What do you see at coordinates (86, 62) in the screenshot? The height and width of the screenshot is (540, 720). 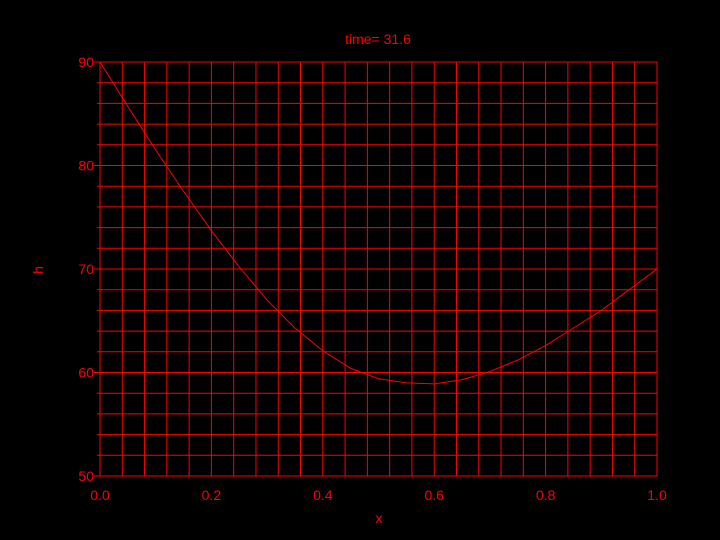 I see `y-tick-label: 90` at bounding box center [86, 62].